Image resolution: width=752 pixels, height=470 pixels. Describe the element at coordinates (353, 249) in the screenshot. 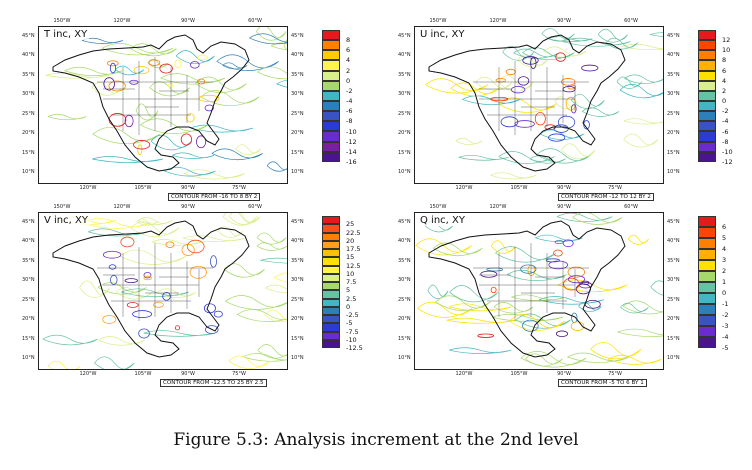

I see `colorbar-label: 17.5` at that location.